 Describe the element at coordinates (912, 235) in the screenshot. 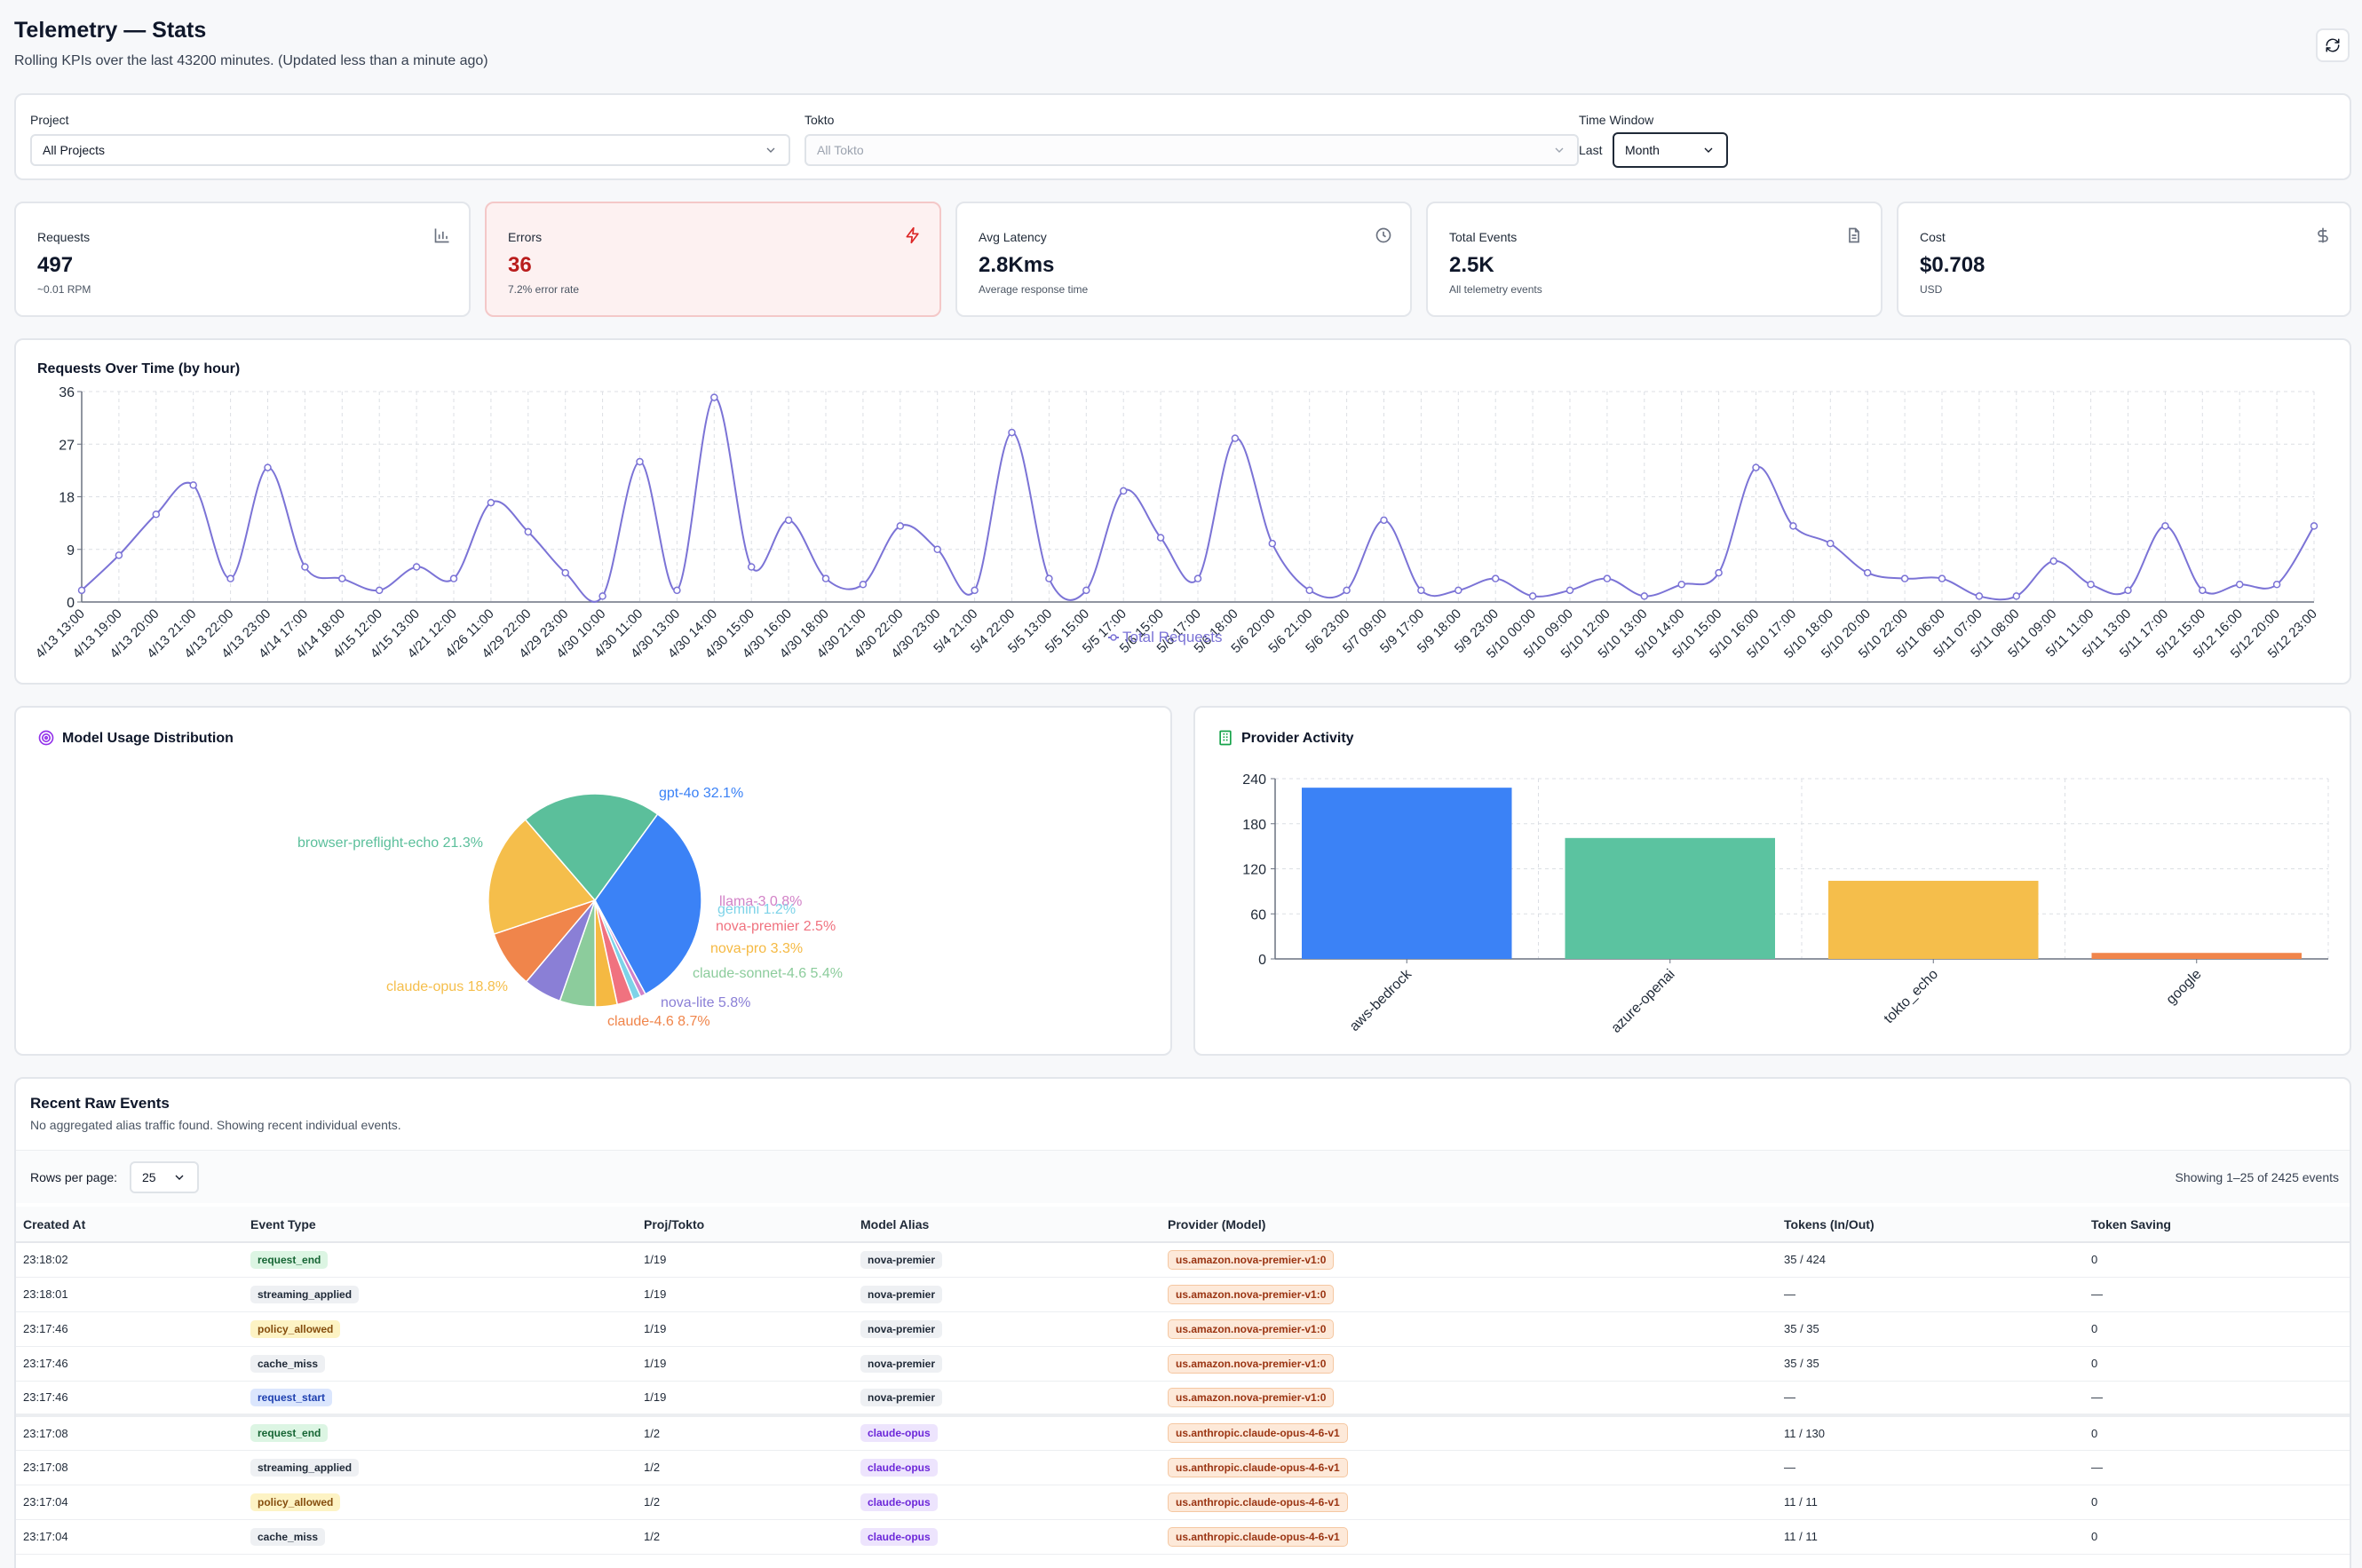

I see `zap-icon` at that location.